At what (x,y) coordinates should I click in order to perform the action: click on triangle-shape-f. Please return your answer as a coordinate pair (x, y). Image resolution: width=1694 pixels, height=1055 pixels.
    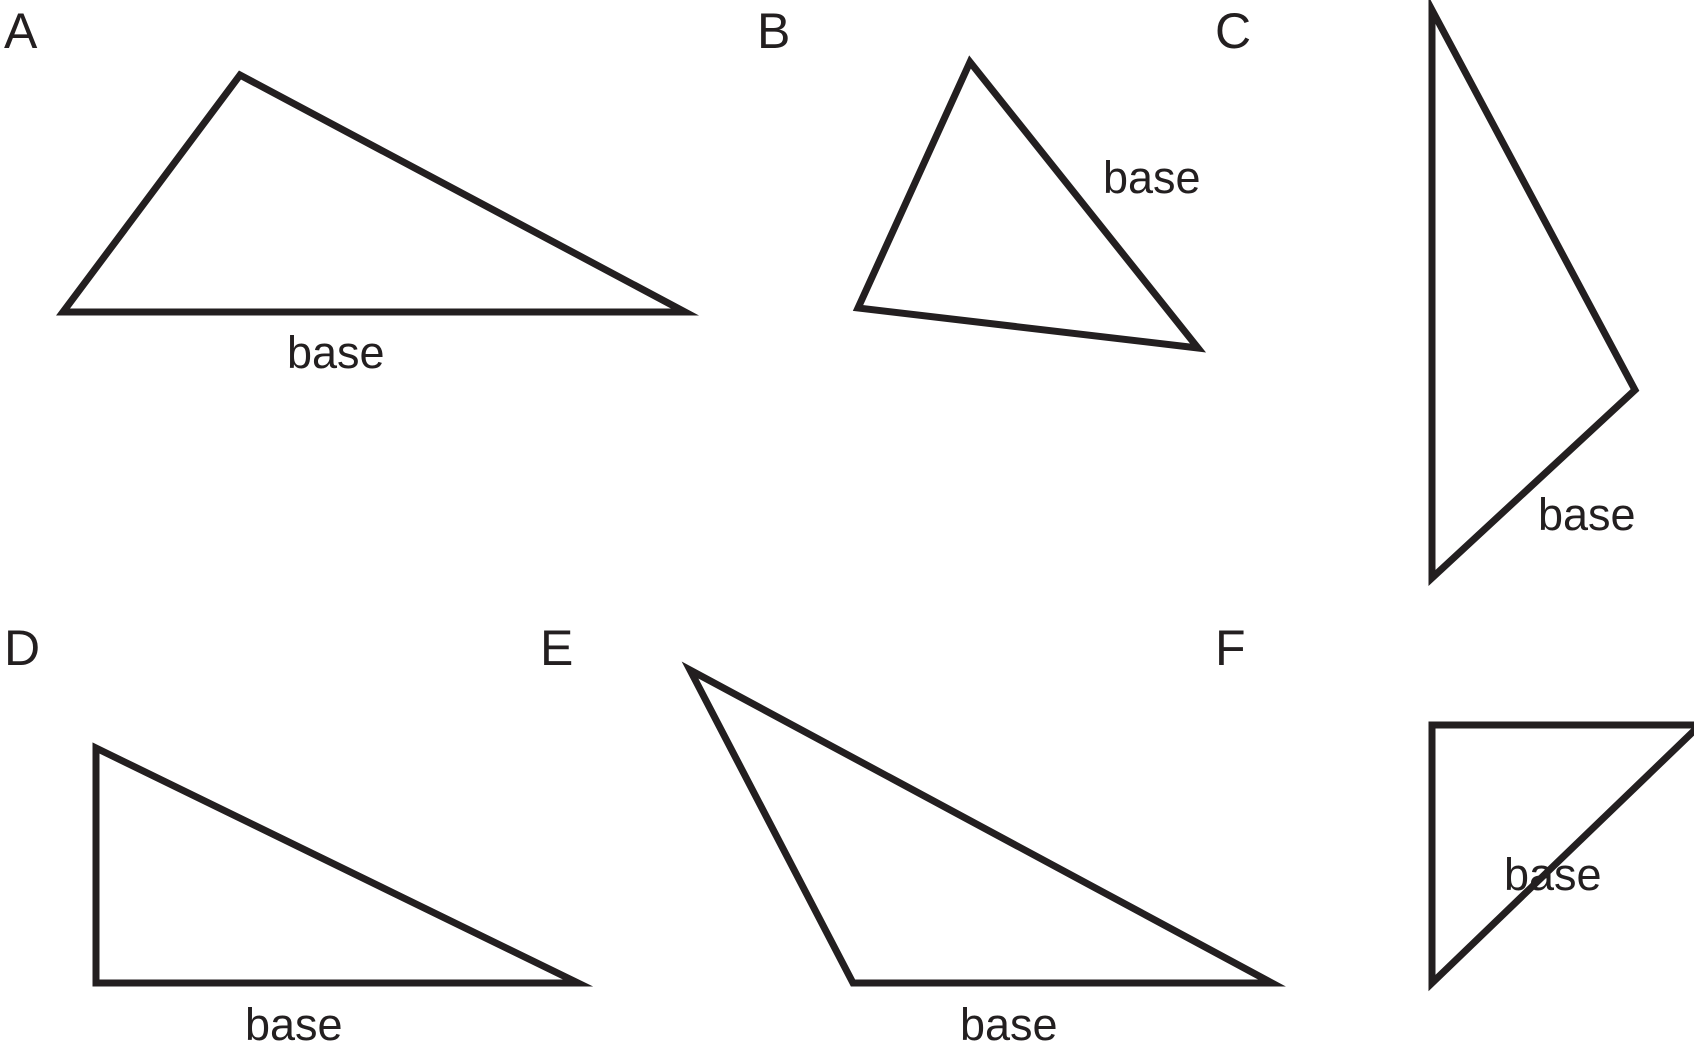
    Looking at the image, I should click on (1561, 856).